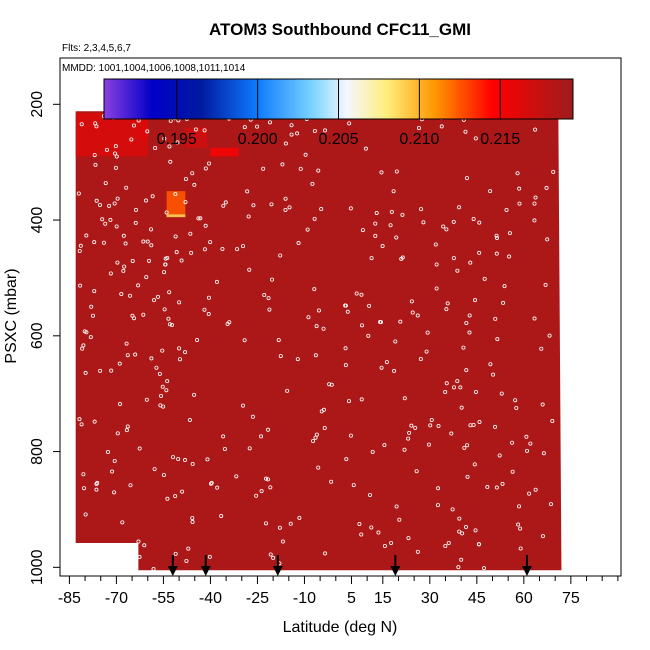 The image size is (650, 650). Describe the element at coordinates (571, 598) in the screenshot. I see `x-tick-label: 75` at that location.